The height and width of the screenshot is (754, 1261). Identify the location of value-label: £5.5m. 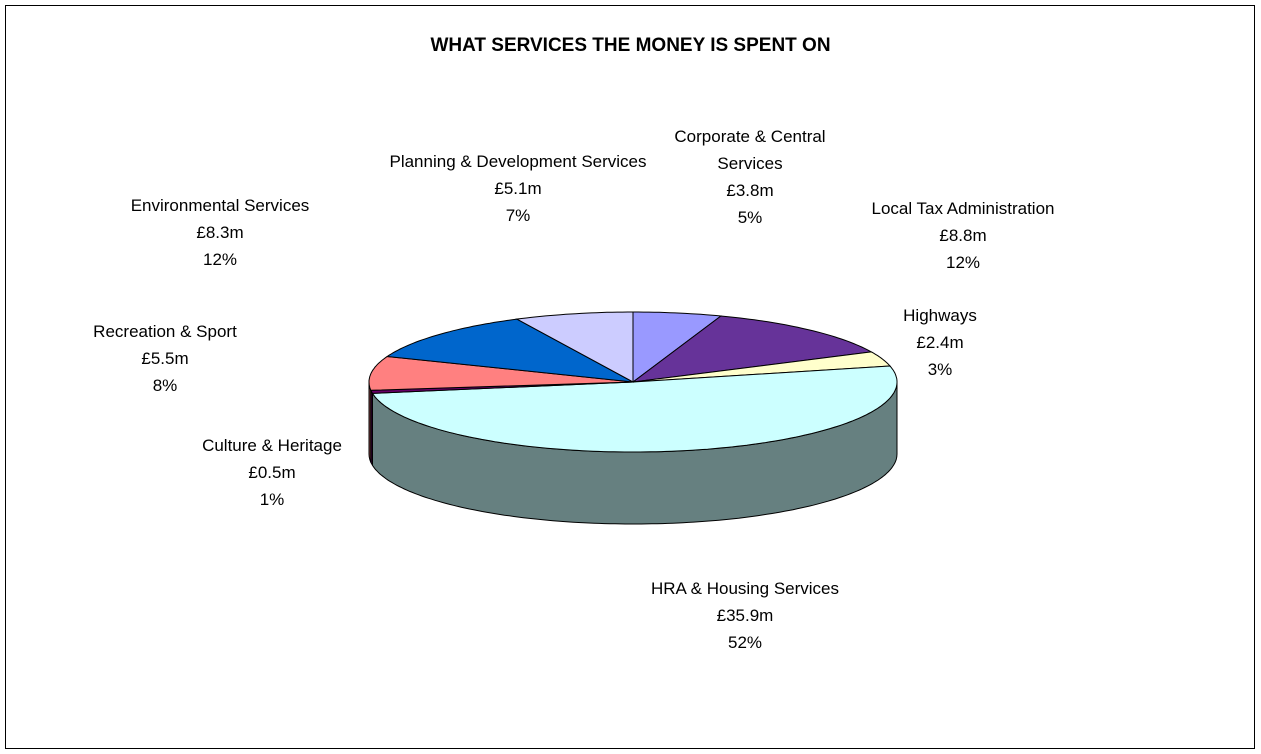
(165, 358).